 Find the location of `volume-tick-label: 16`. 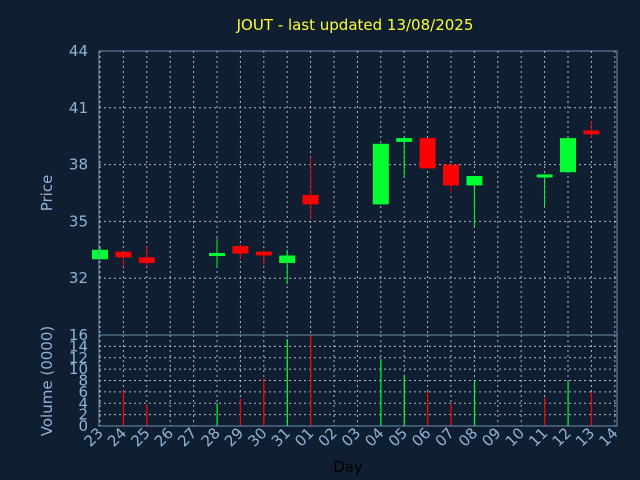

volume-tick-label: 16 is located at coordinates (78, 335).